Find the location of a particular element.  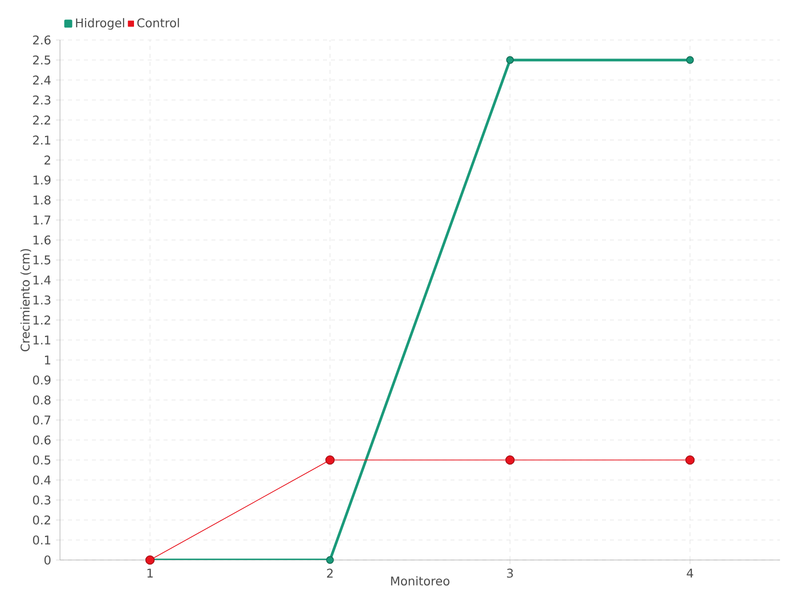

y-tick-label: 0.8 is located at coordinates (41, 400).